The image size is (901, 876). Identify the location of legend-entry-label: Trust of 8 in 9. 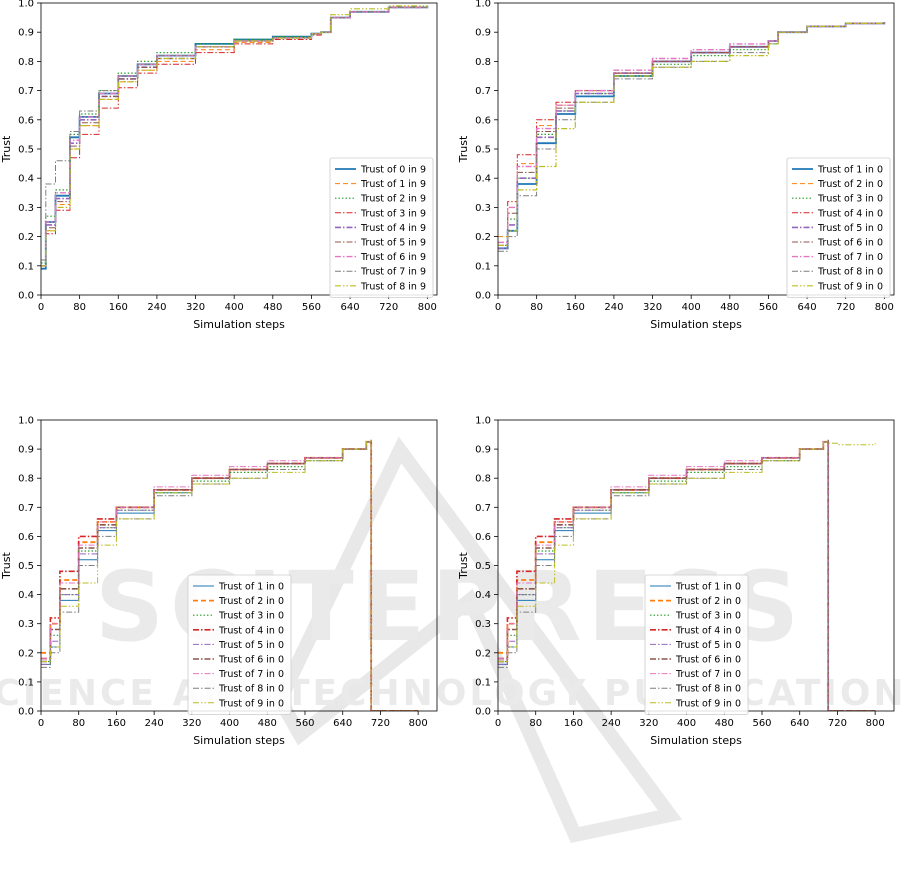
(393, 286).